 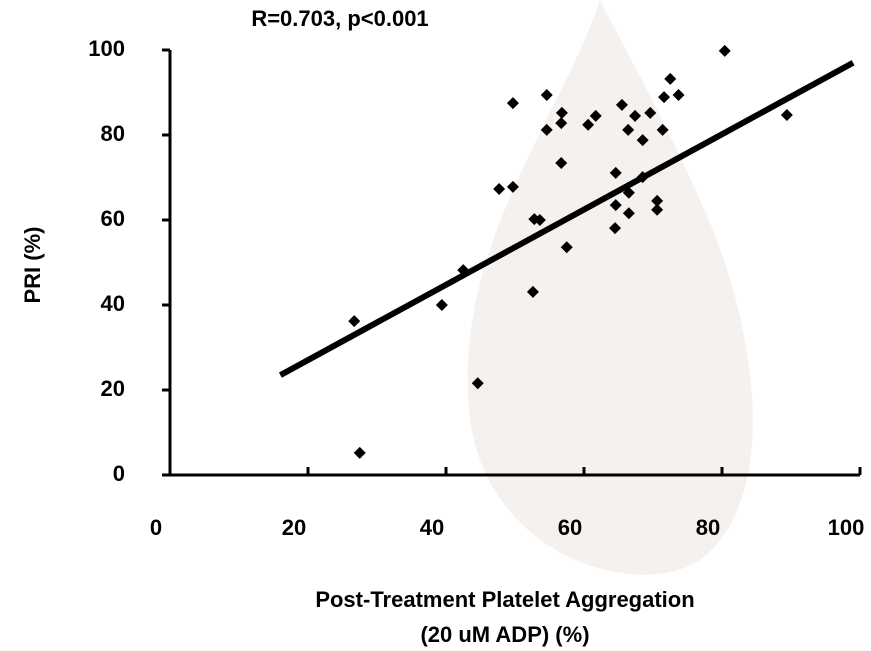 I want to click on x-axis-label: (20 uM ADP) (%), so click(x=504, y=634).